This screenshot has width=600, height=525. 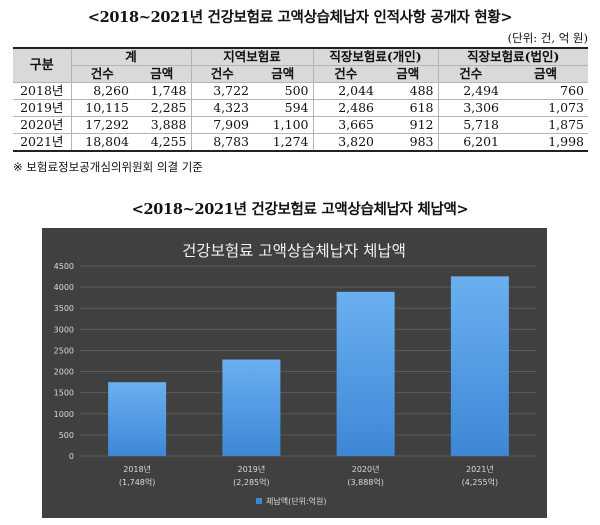 What do you see at coordinates (42, 65) in the screenshot?
I see `header-gubun: 구분` at bounding box center [42, 65].